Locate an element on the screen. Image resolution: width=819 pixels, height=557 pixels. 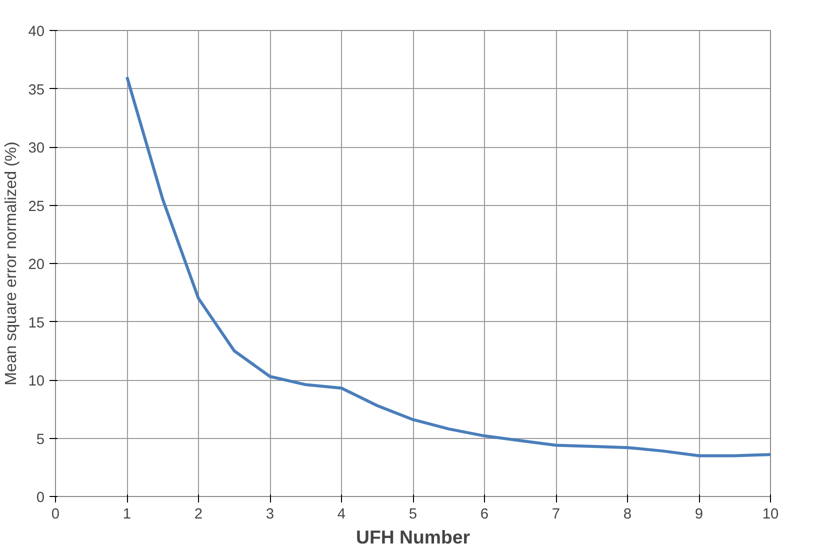
x-tick-label: 8 is located at coordinates (627, 514).